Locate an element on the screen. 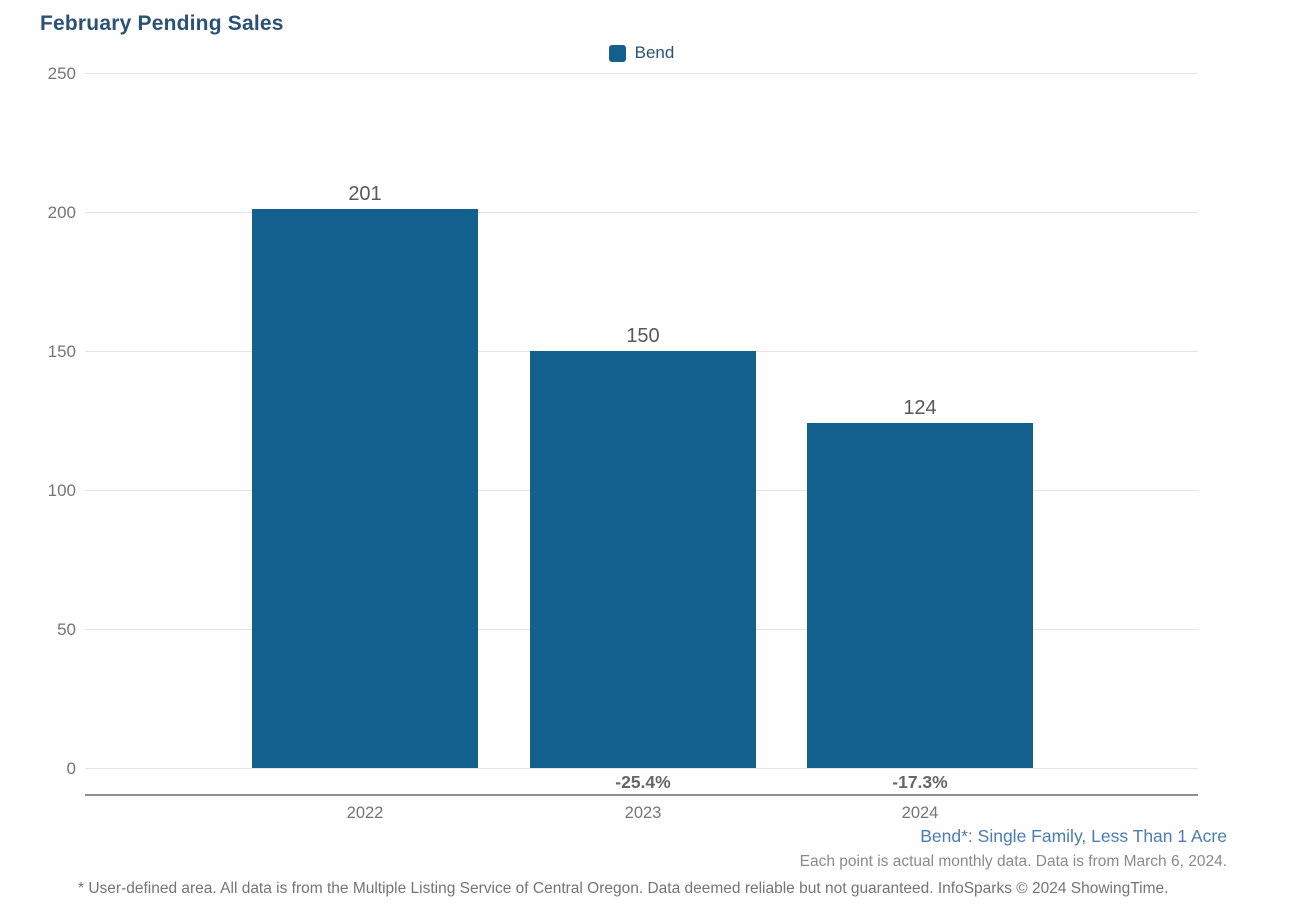 The image size is (1294, 913). legend: Bend is located at coordinates (641, 53).